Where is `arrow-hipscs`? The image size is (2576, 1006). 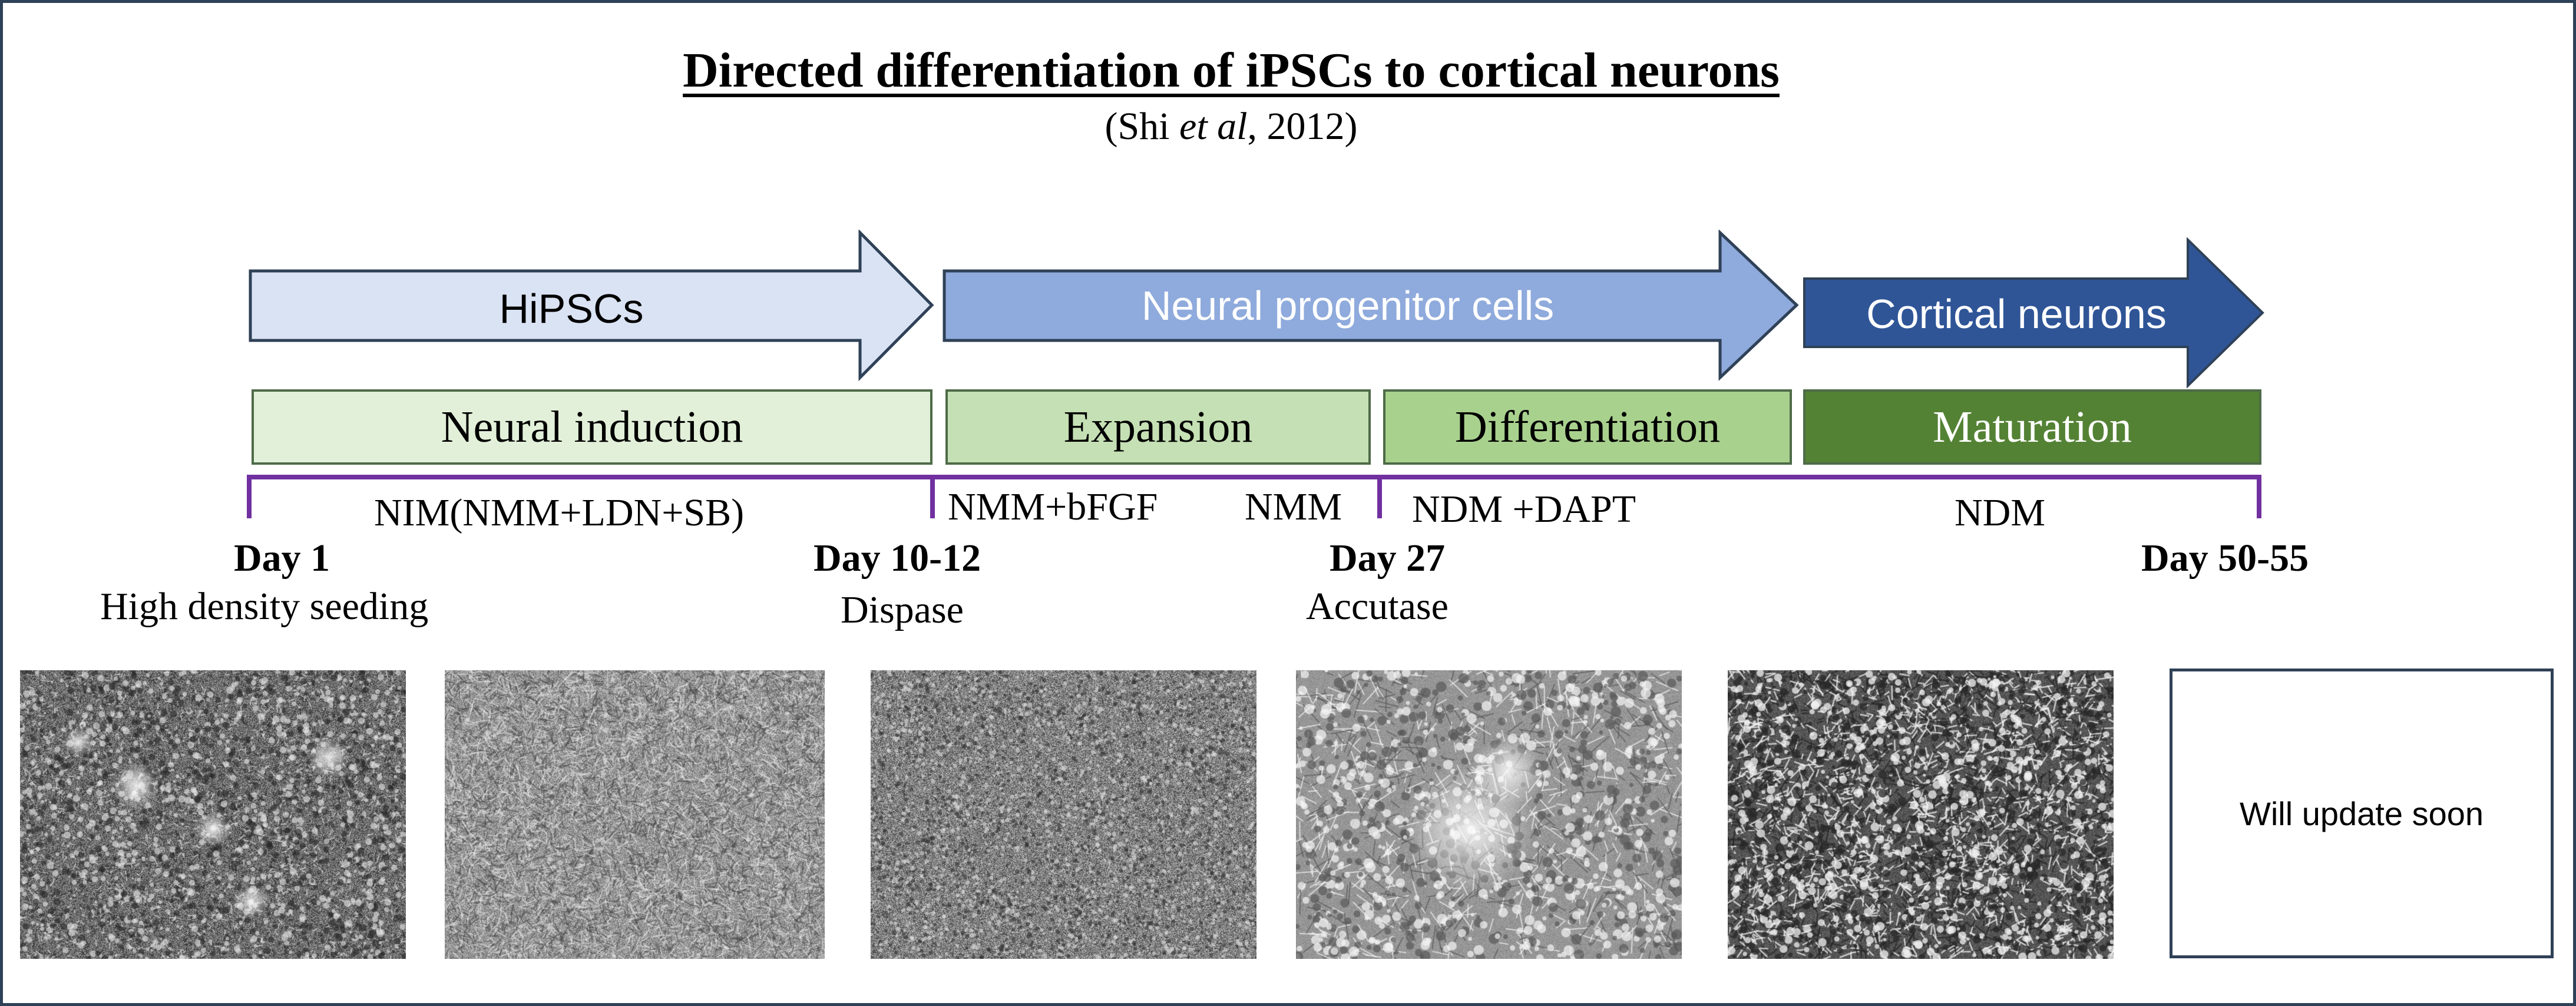 arrow-hipscs is located at coordinates (591, 306).